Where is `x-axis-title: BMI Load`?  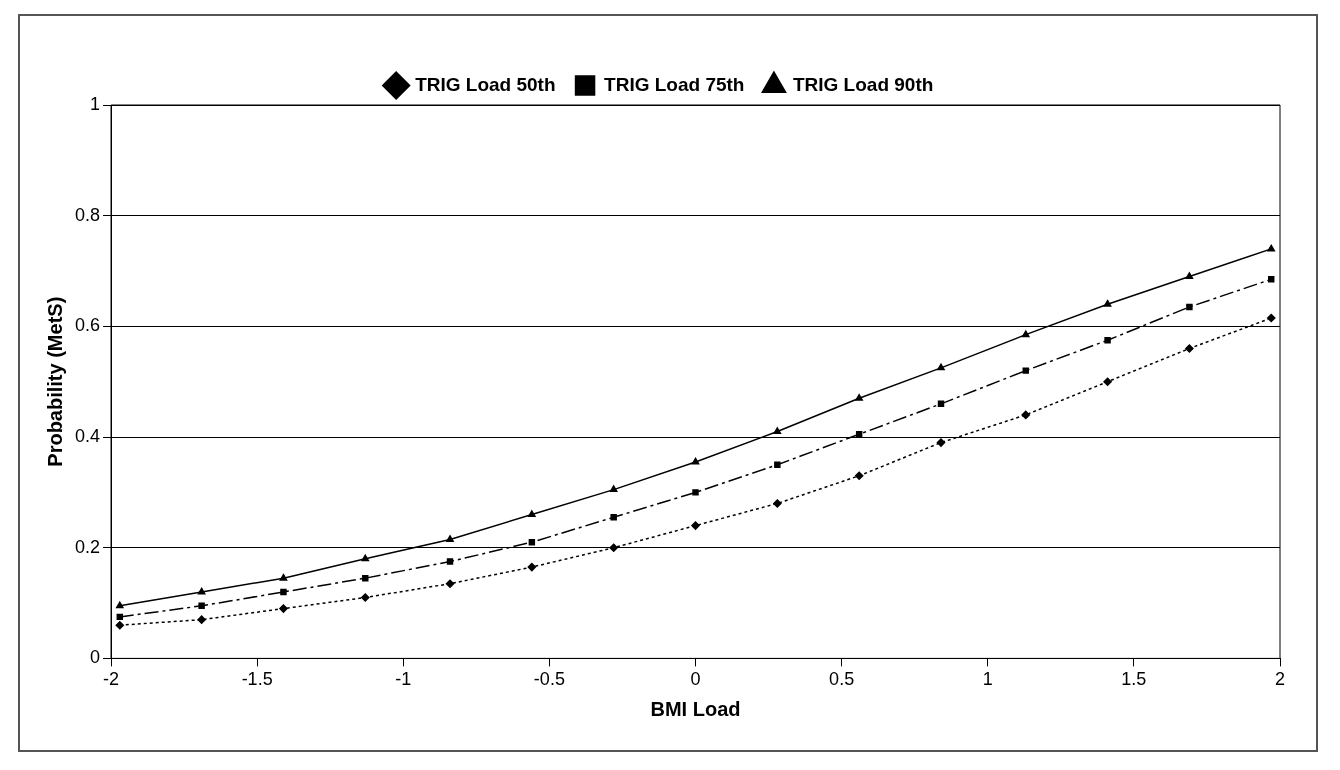 x-axis-title: BMI Load is located at coordinates (695, 708).